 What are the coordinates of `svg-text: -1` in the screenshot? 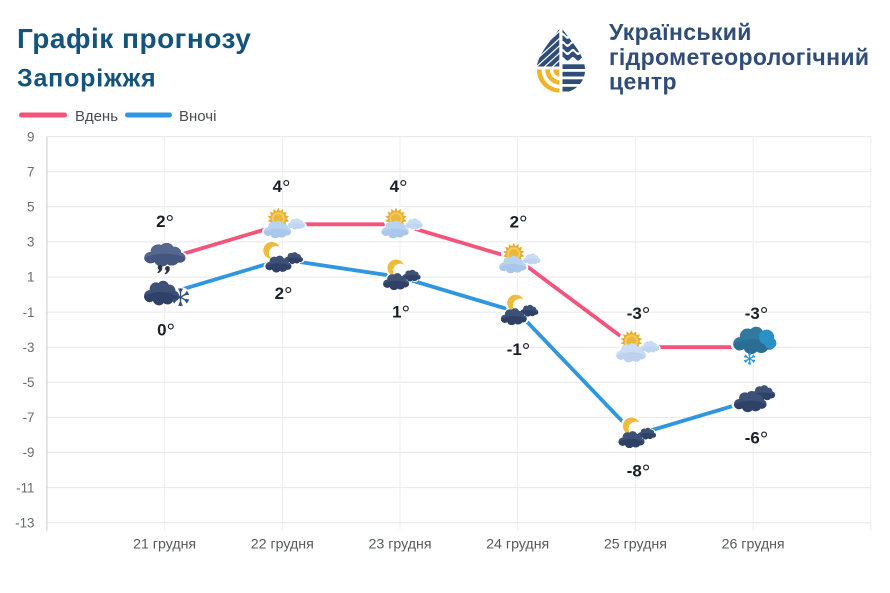 It's located at (29, 312).